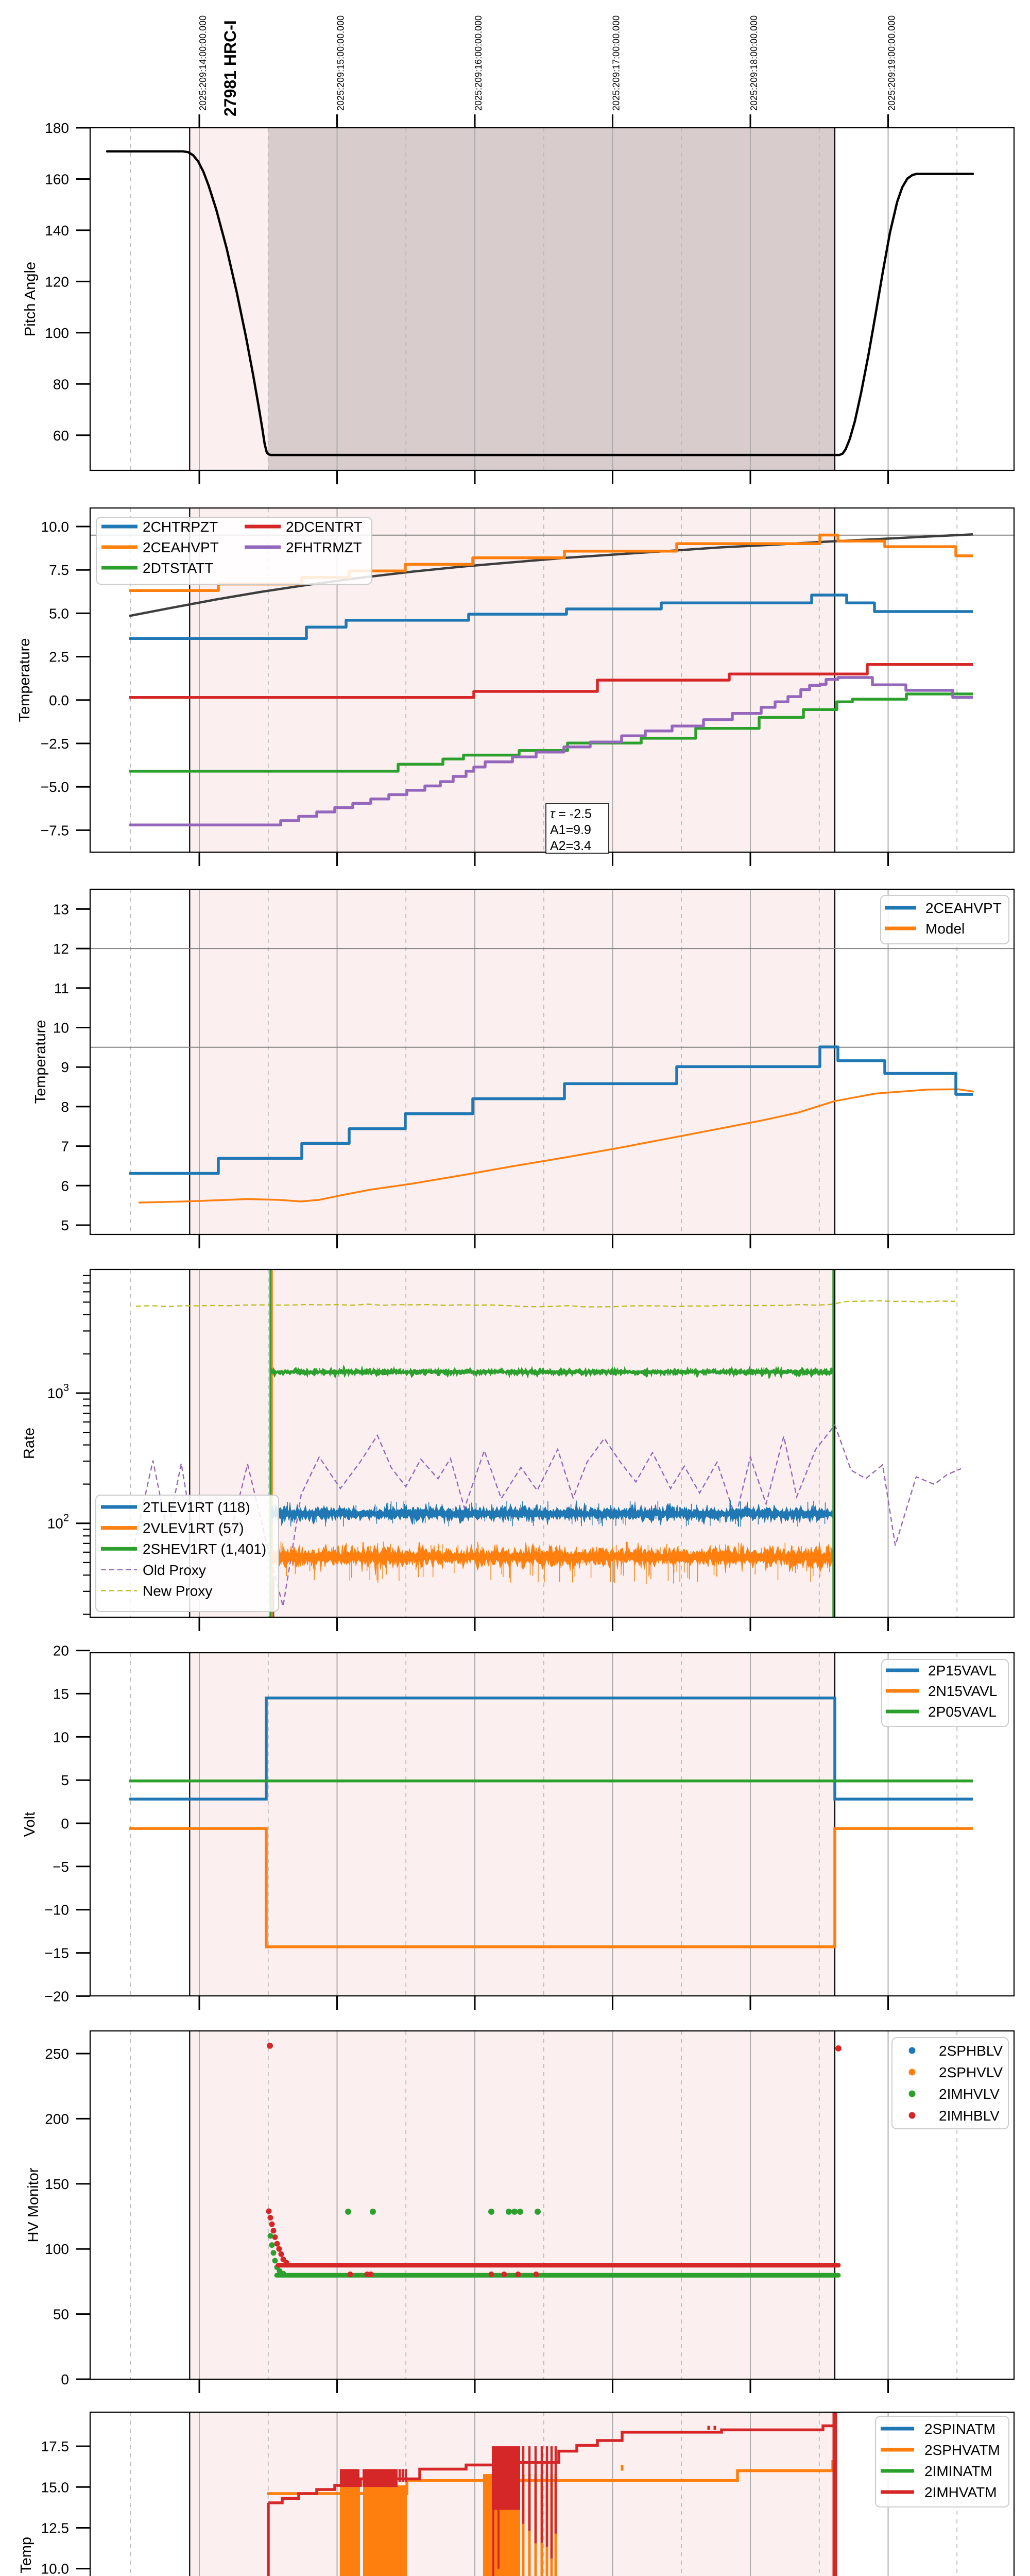 The width and height of the screenshot is (1030, 2576). What do you see at coordinates (61, 1867) in the screenshot?
I see `svg-text: −5` at bounding box center [61, 1867].